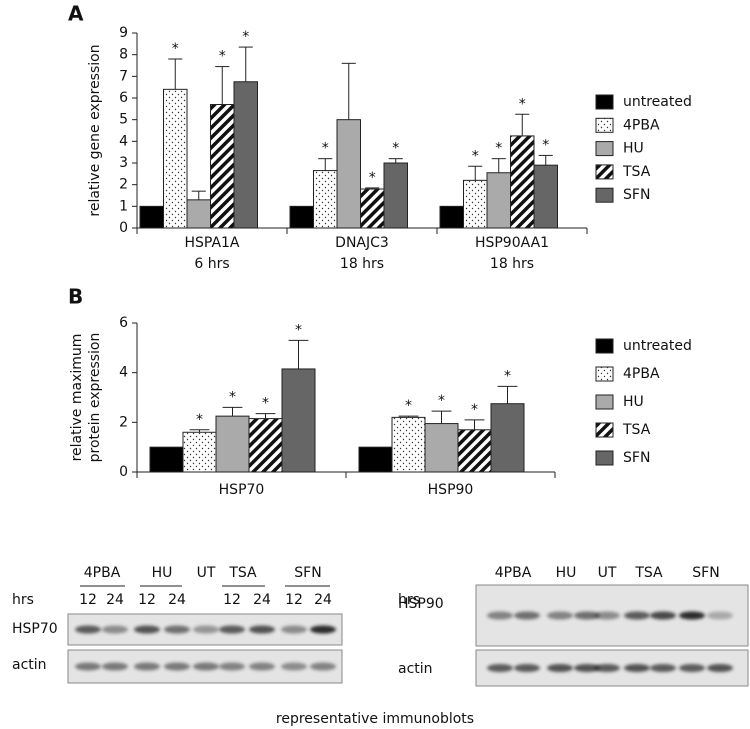 This screenshot has height=729, width=750. What do you see at coordinates (362, 243) in the screenshot?
I see `x-tick-label: DNAJC3` at bounding box center [362, 243].